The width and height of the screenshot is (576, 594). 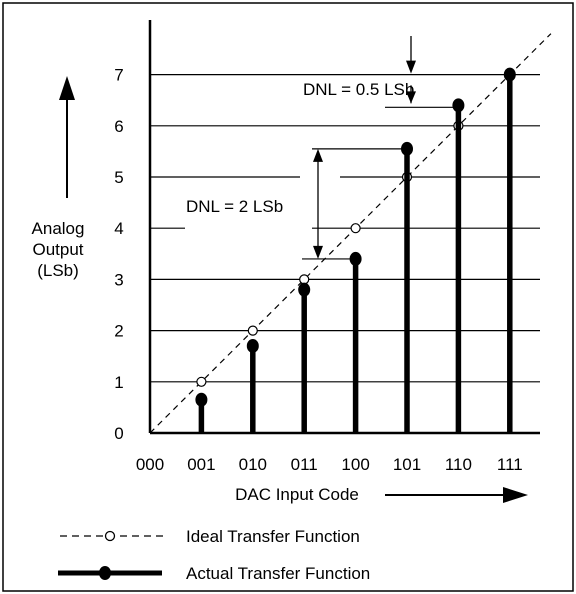 I want to click on dnl05-label: DNL = 0.5 LSb, so click(x=358, y=89).